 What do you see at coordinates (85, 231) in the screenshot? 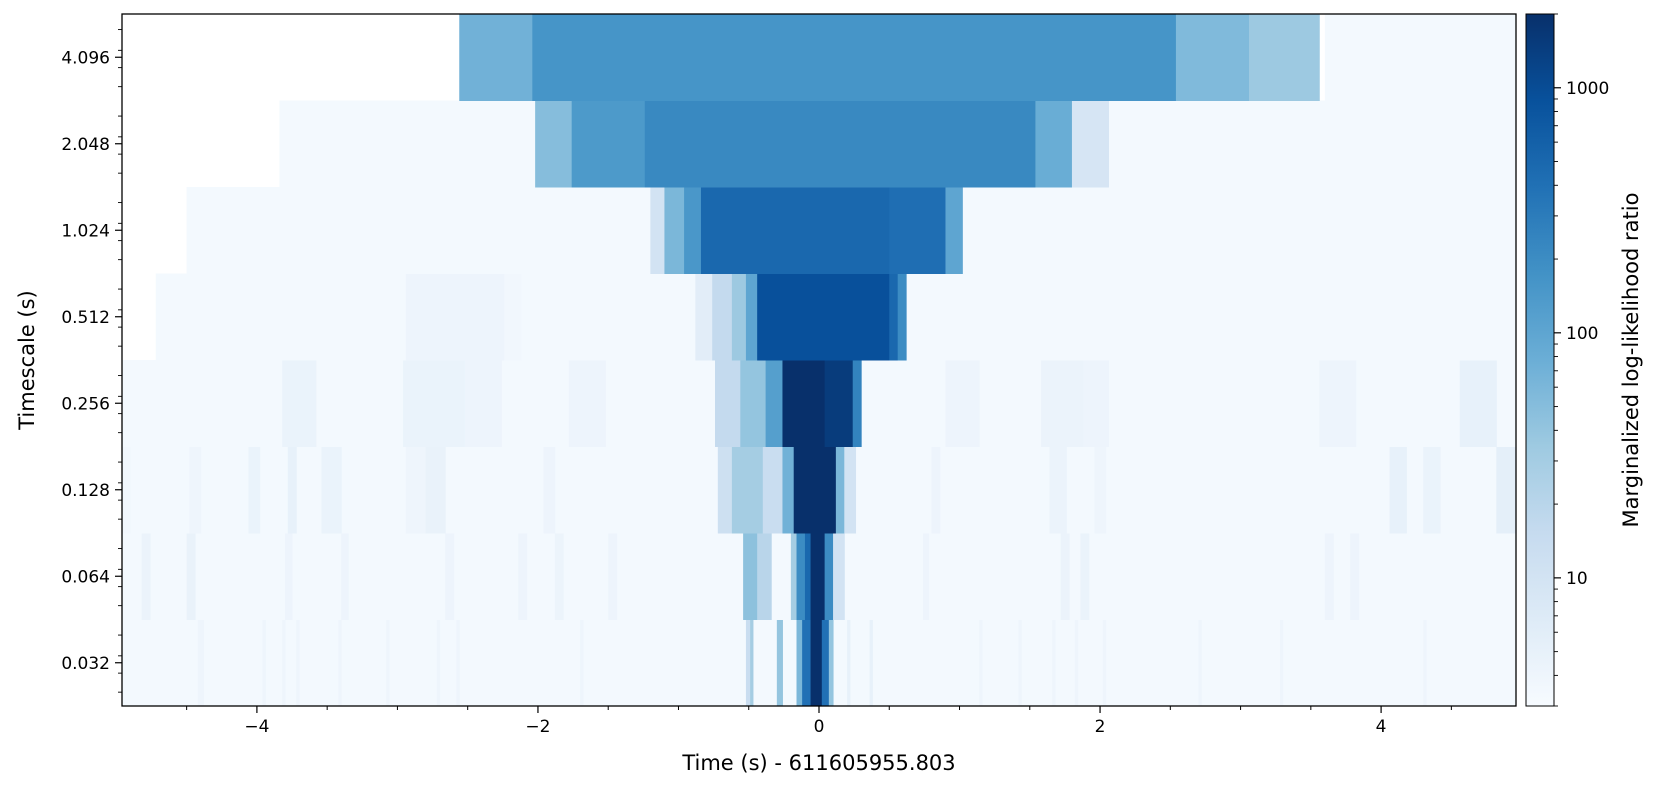
I see `y-tick-label: 1.024` at bounding box center [85, 231].